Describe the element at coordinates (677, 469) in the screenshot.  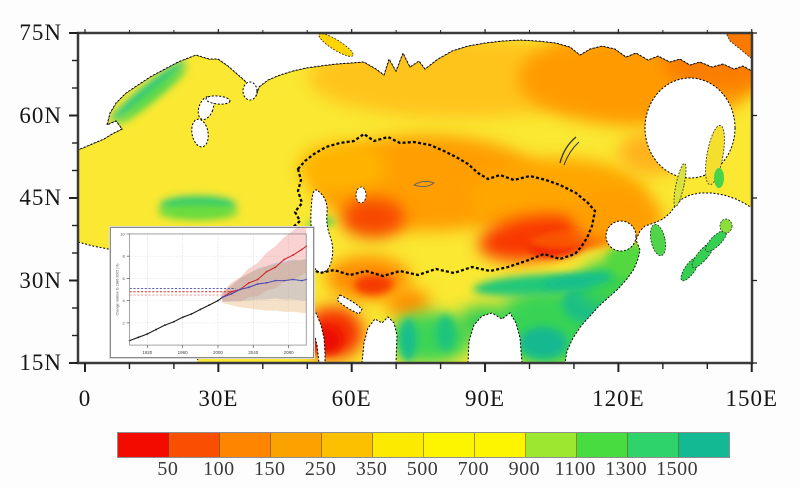
I see `colorbar-tick-1500: 1500` at that location.